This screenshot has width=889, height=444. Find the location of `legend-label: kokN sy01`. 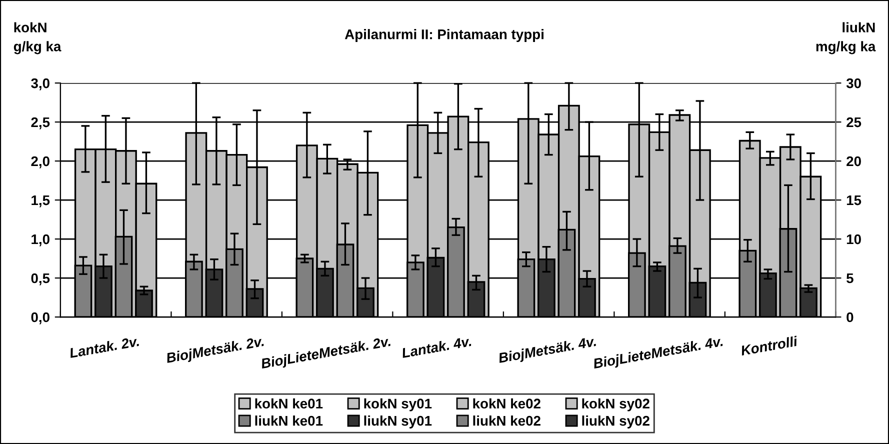

legend-label: kokN sy01 is located at coordinates (398, 405).